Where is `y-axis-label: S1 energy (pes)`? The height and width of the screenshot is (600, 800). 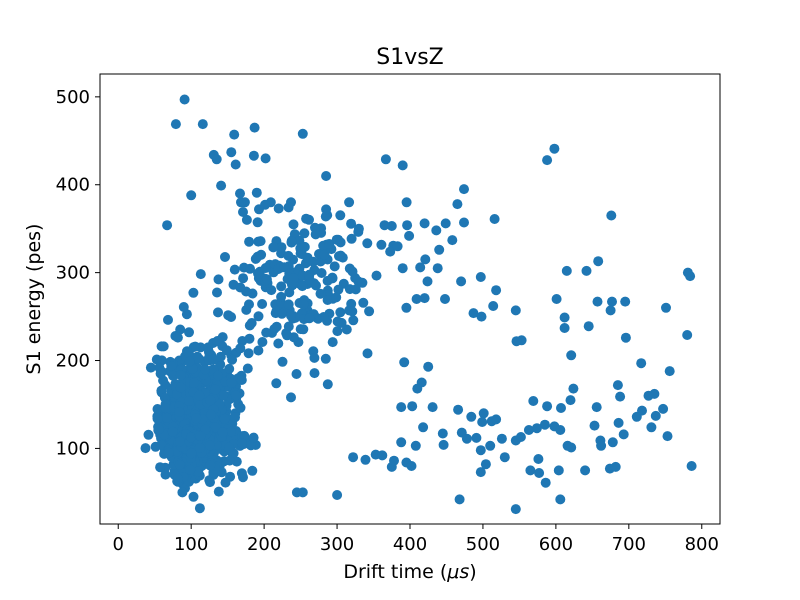 y-axis-label: S1 energy (pes) is located at coordinates (34, 299).